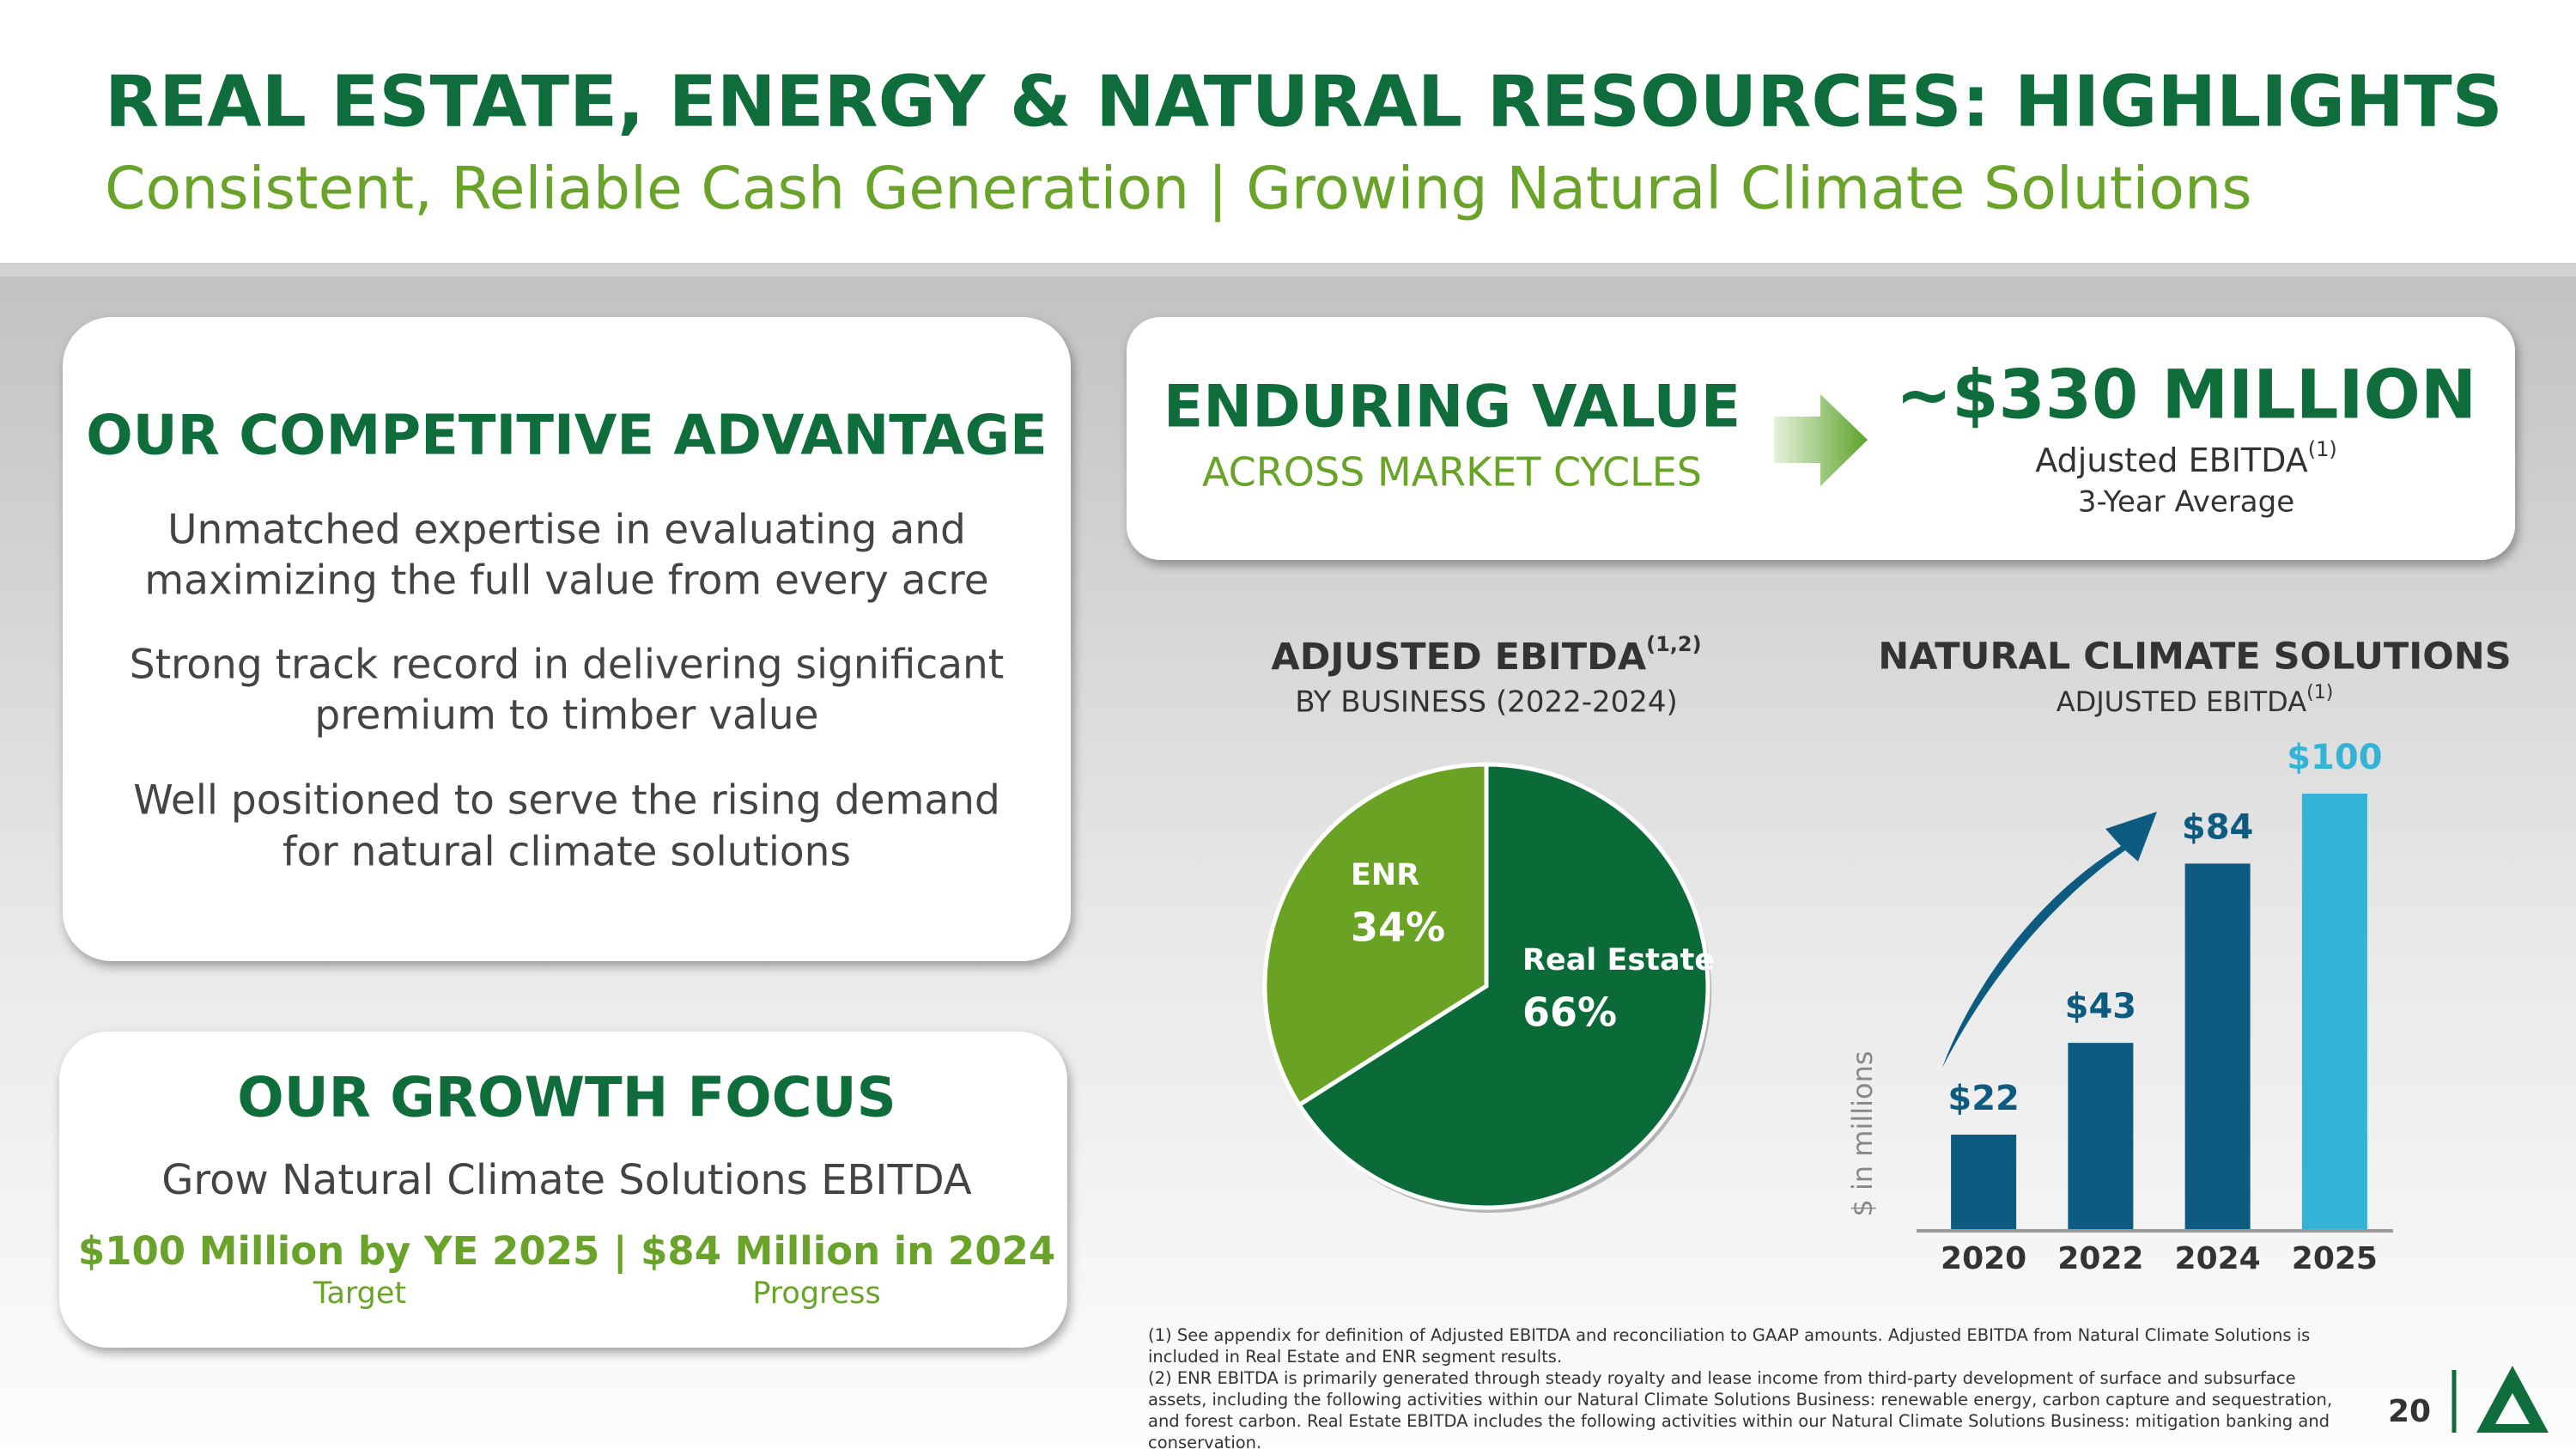  Describe the element at coordinates (2513, 1399) in the screenshot. I see `logo` at that location.